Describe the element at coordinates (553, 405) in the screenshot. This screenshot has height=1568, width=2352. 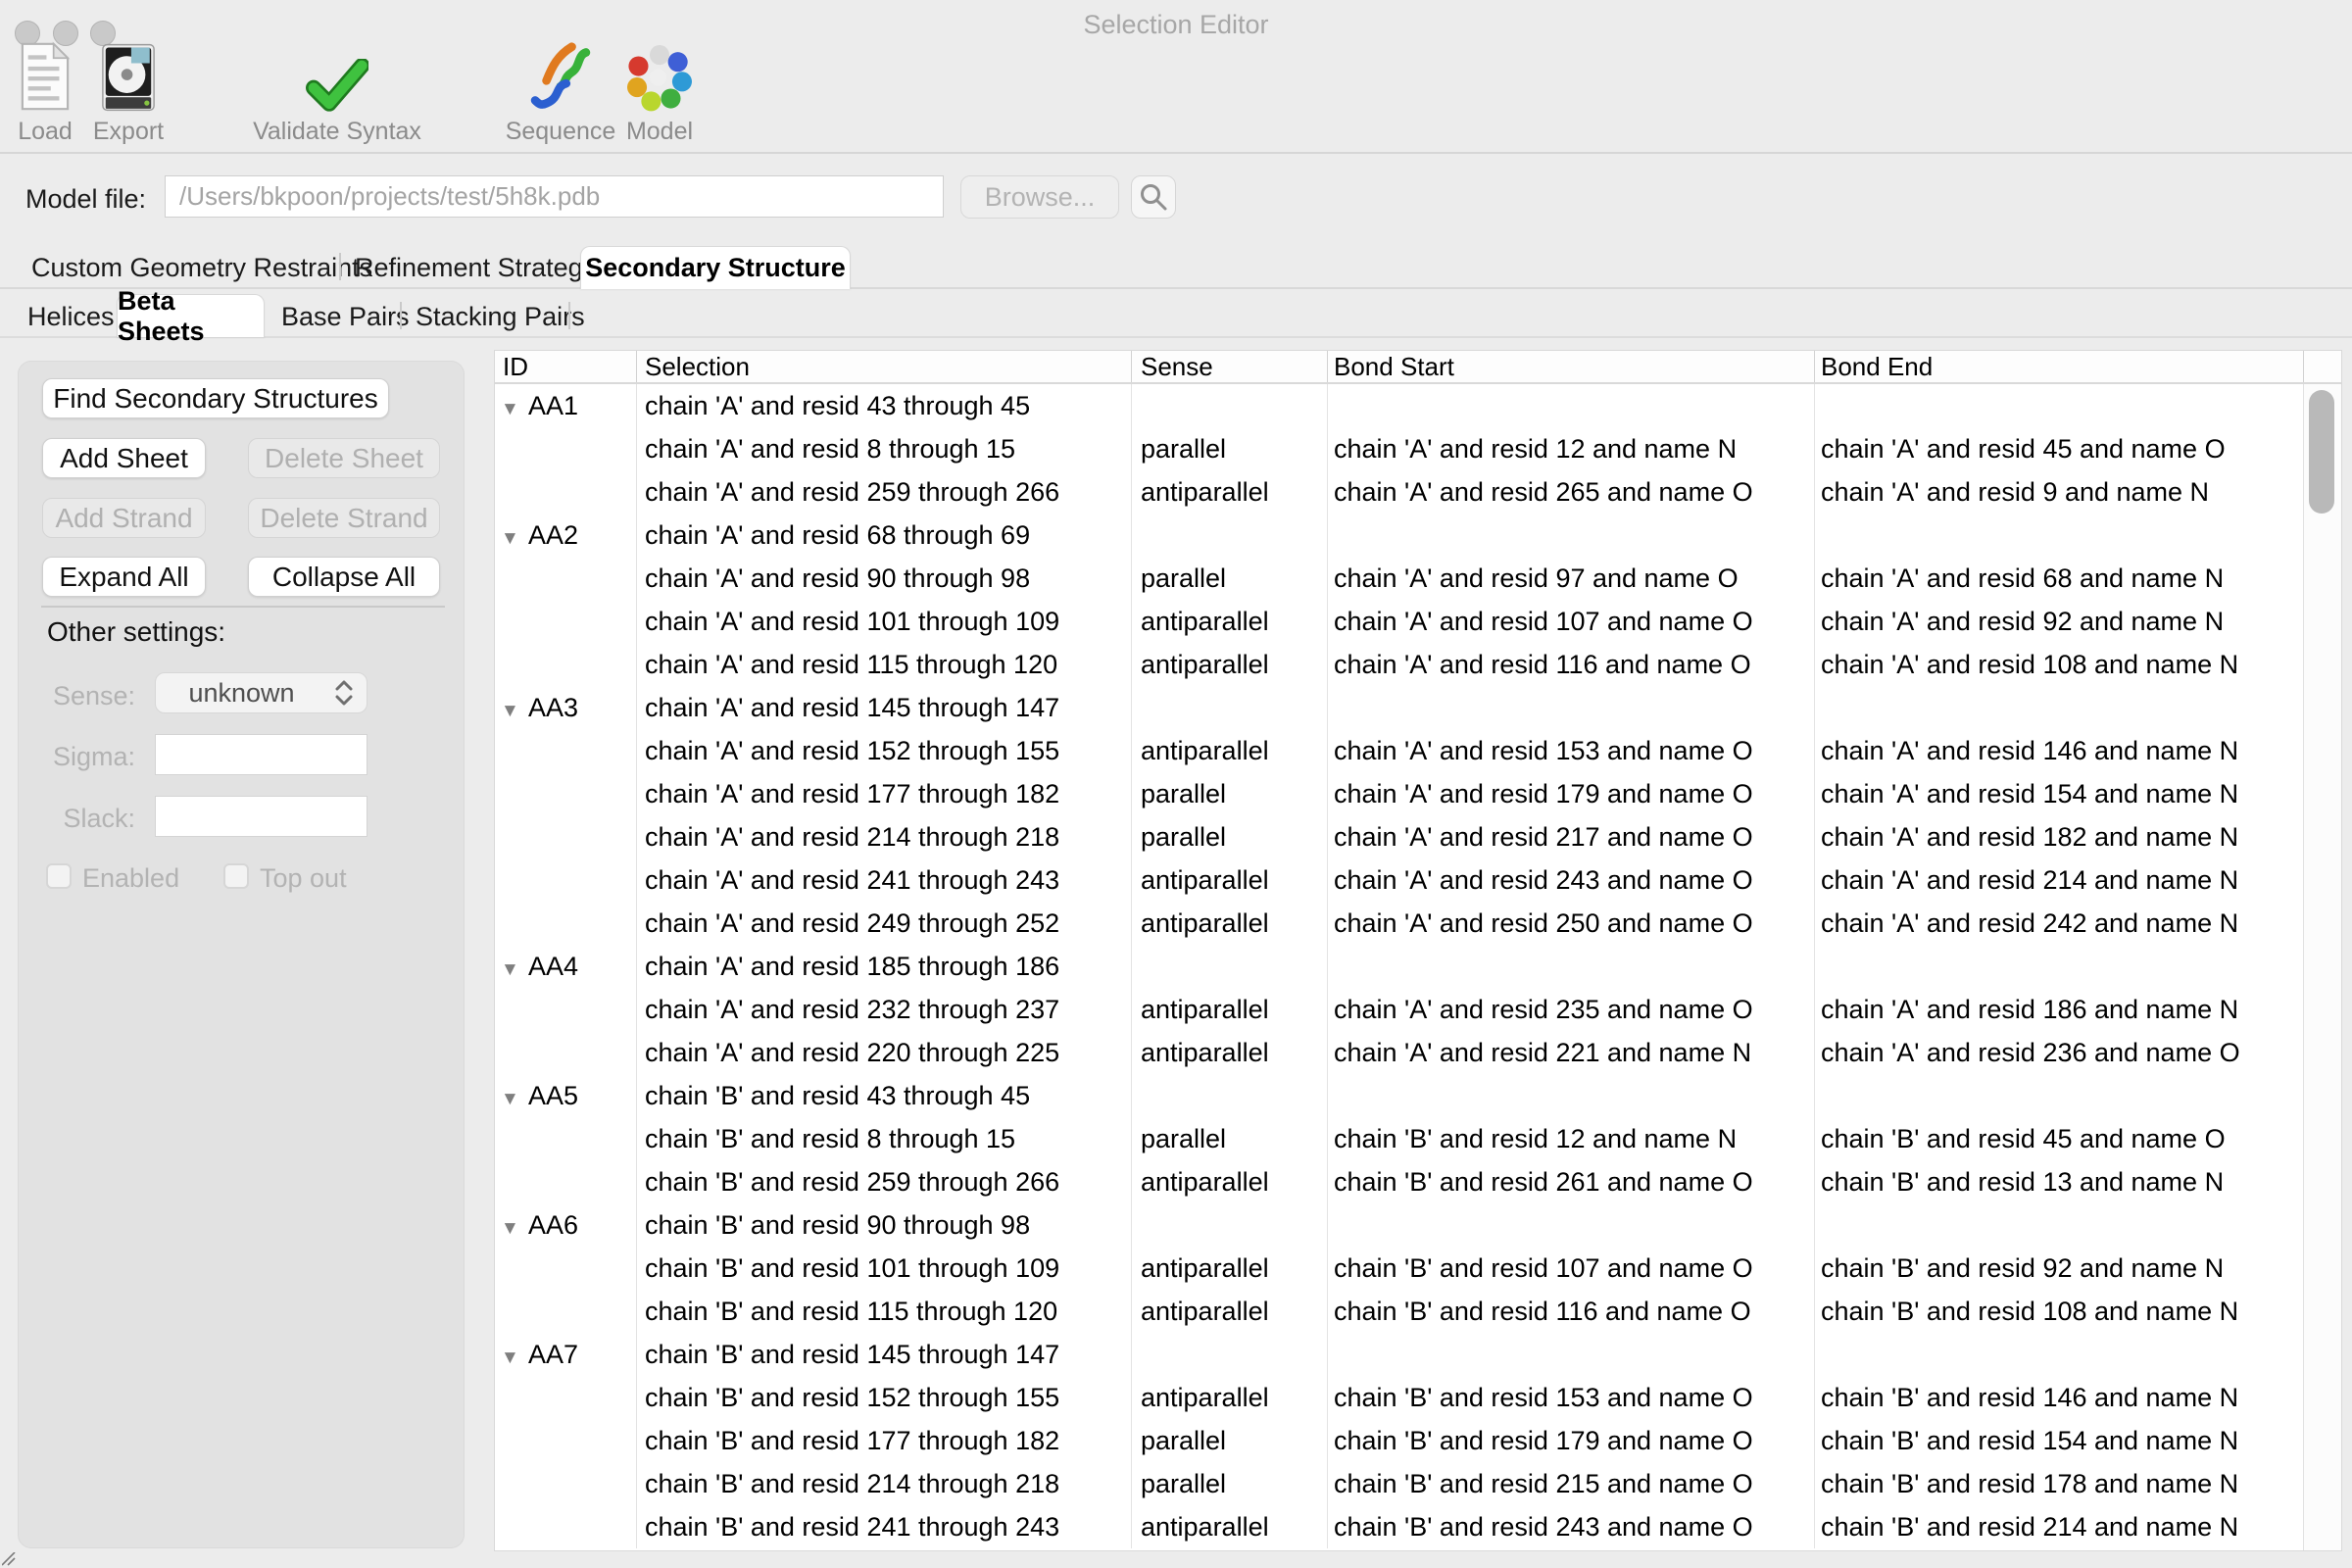
I see `row-id: AA1` at that location.